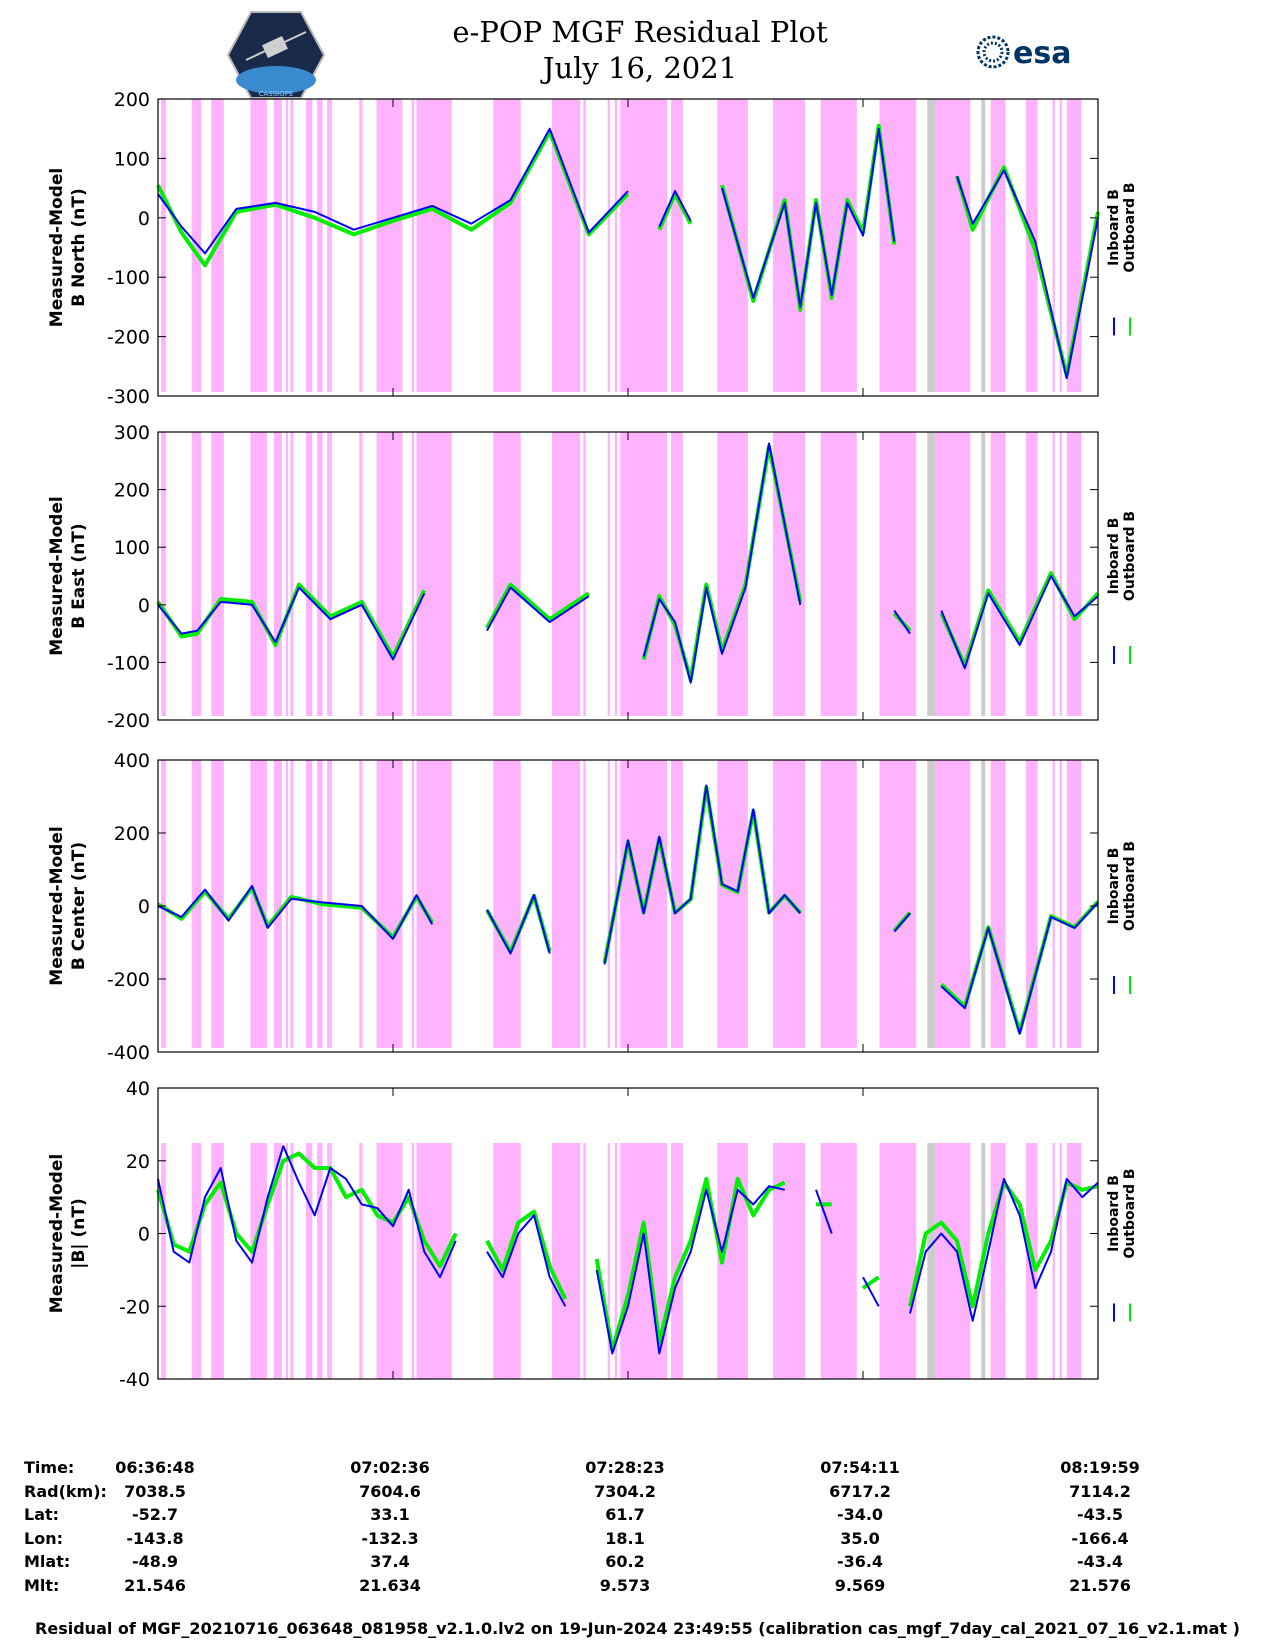 This screenshot has width=1275, height=1650. What do you see at coordinates (860, 1561) in the screenshot?
I see `table-cell: -36.4` at bounding box center [860, 1561].